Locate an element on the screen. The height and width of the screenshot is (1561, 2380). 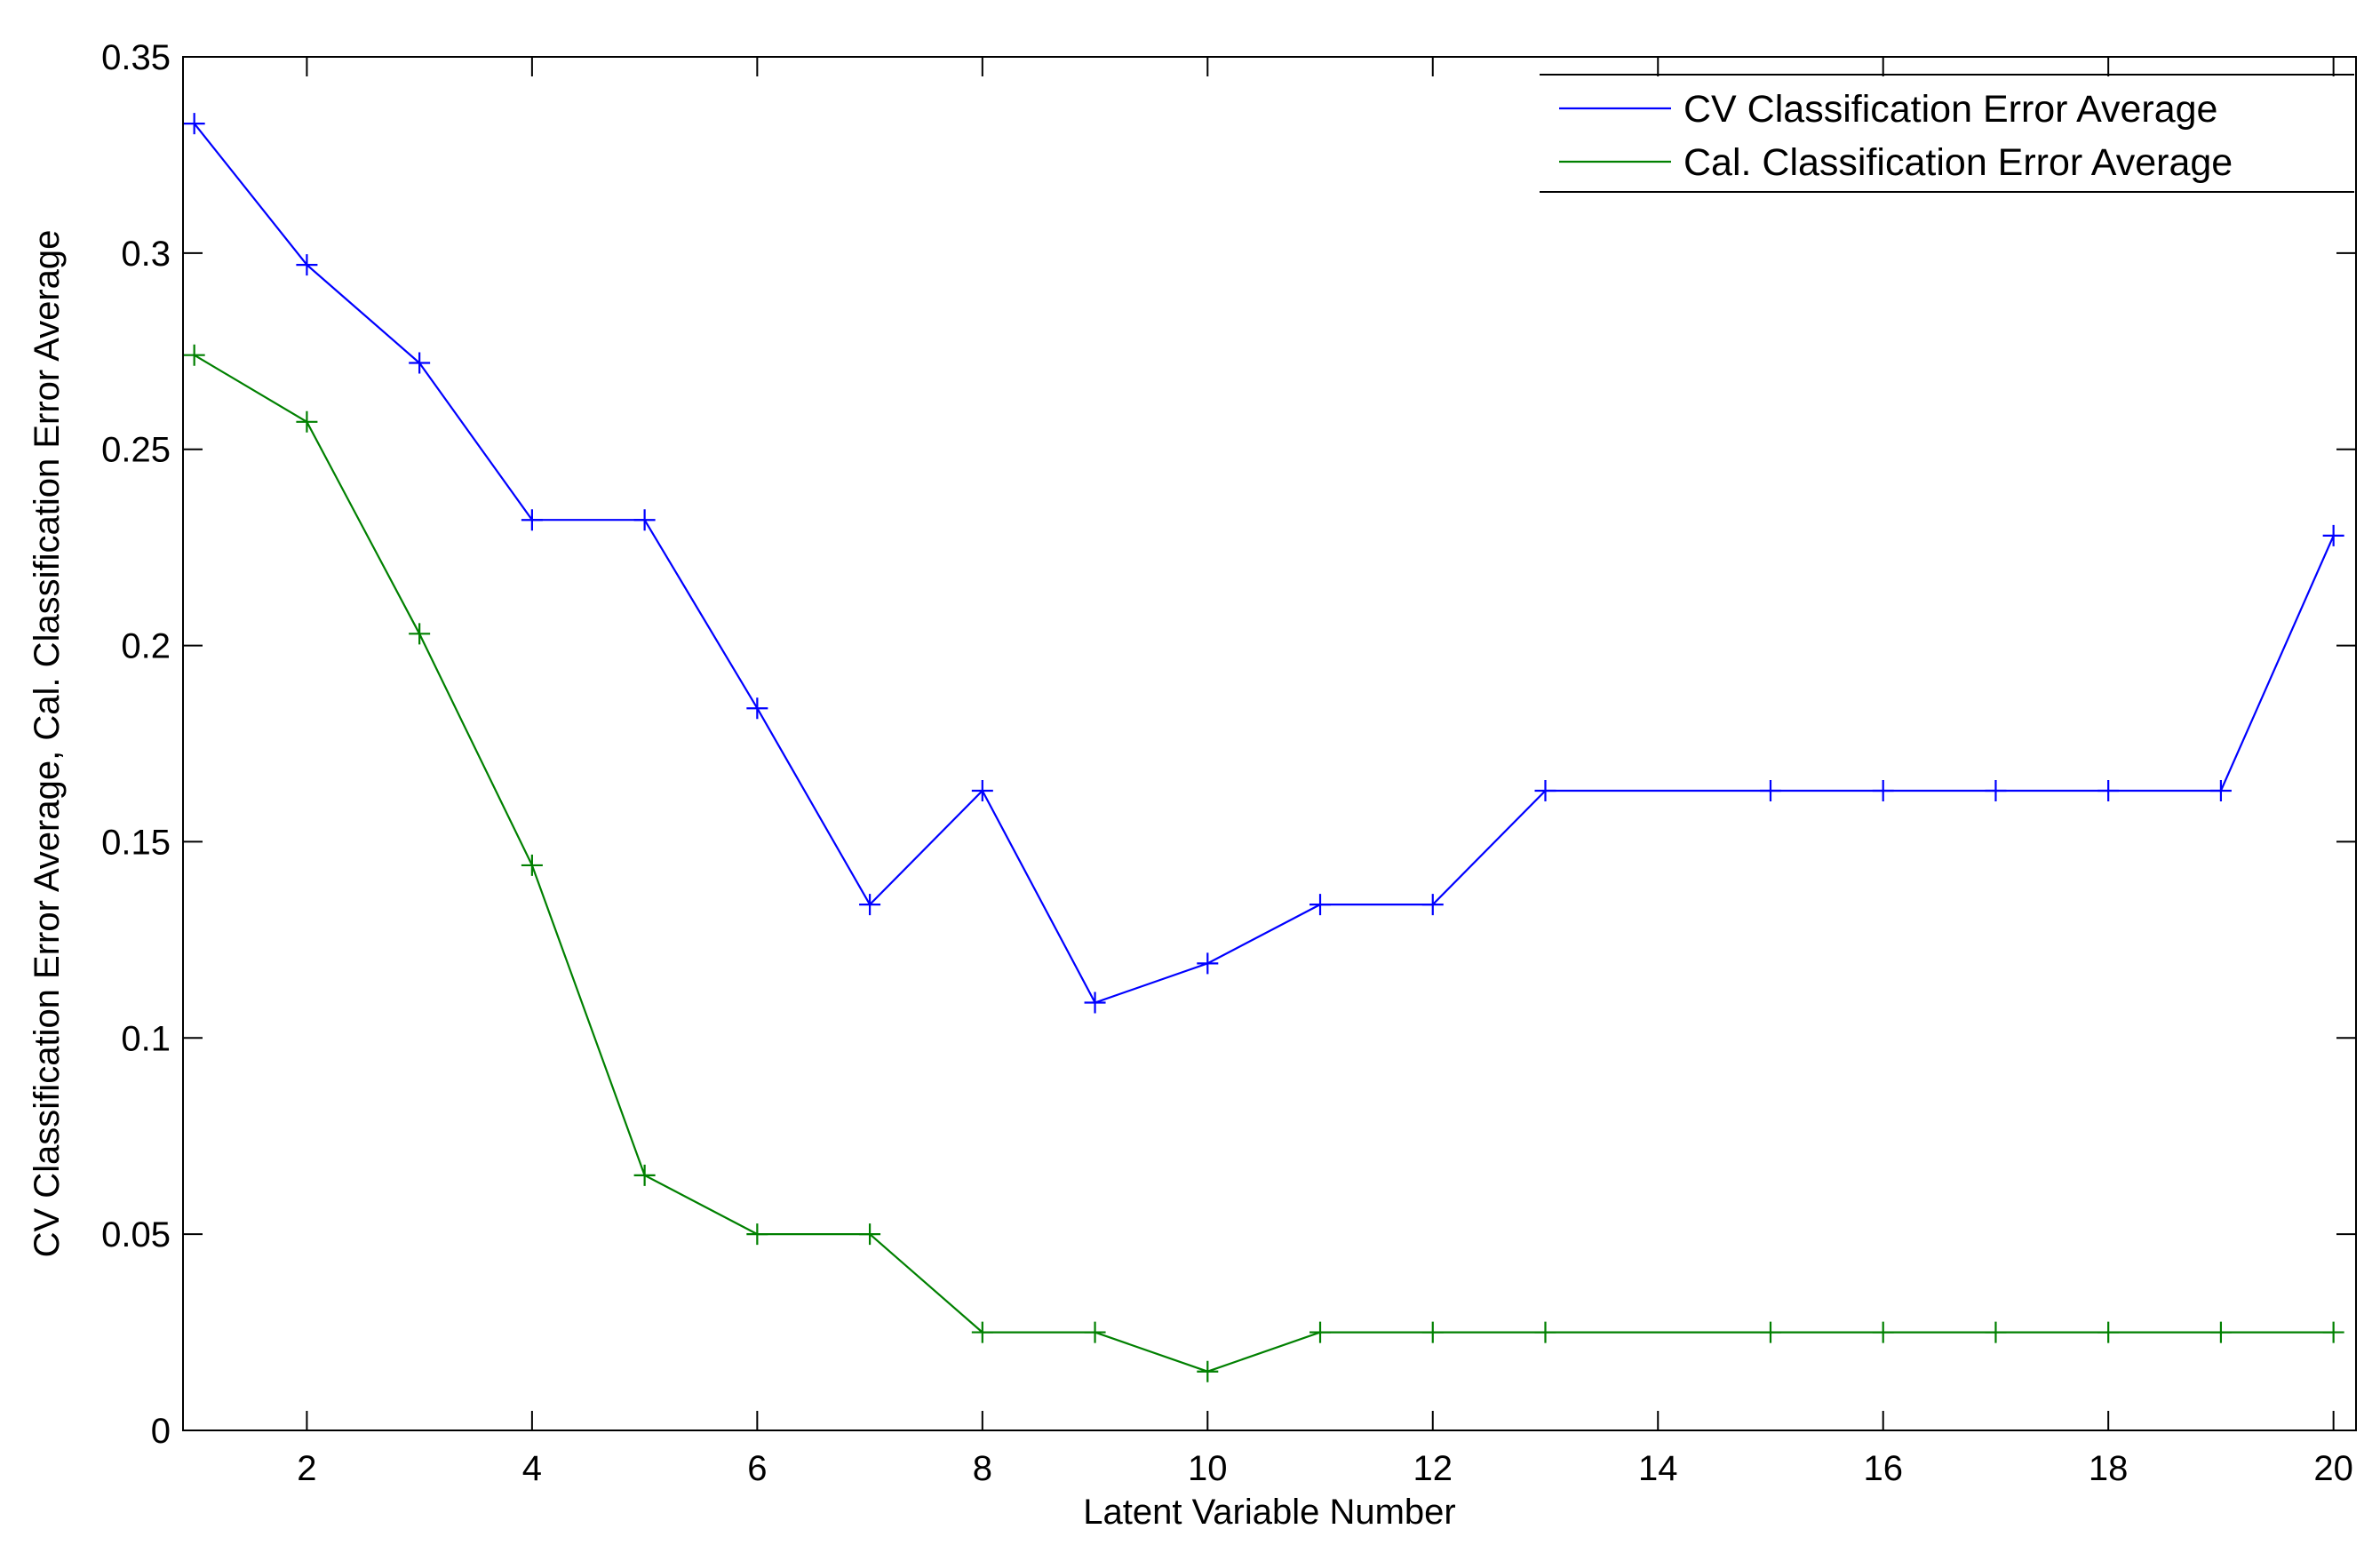
y-tick-label: 0.3 is located at coordinates (146, 254).